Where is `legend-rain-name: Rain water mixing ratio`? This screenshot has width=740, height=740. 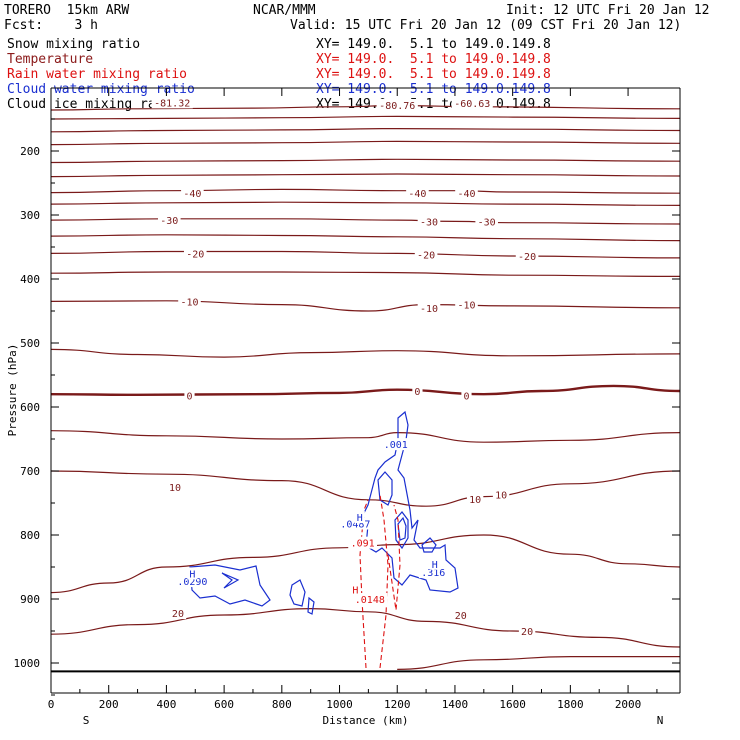 legend-rain-name: Rain water mixing ratio is located at coordinates (97, 74).